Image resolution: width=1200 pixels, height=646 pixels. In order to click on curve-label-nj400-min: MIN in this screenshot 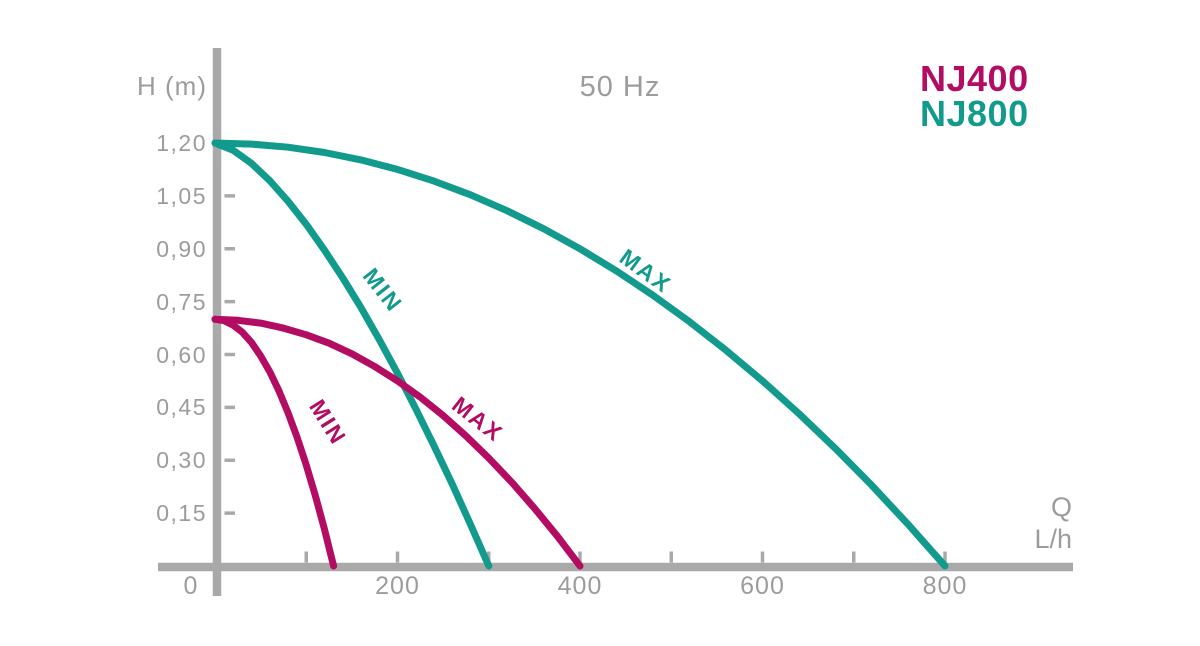, I will do `click(328, 422)`.